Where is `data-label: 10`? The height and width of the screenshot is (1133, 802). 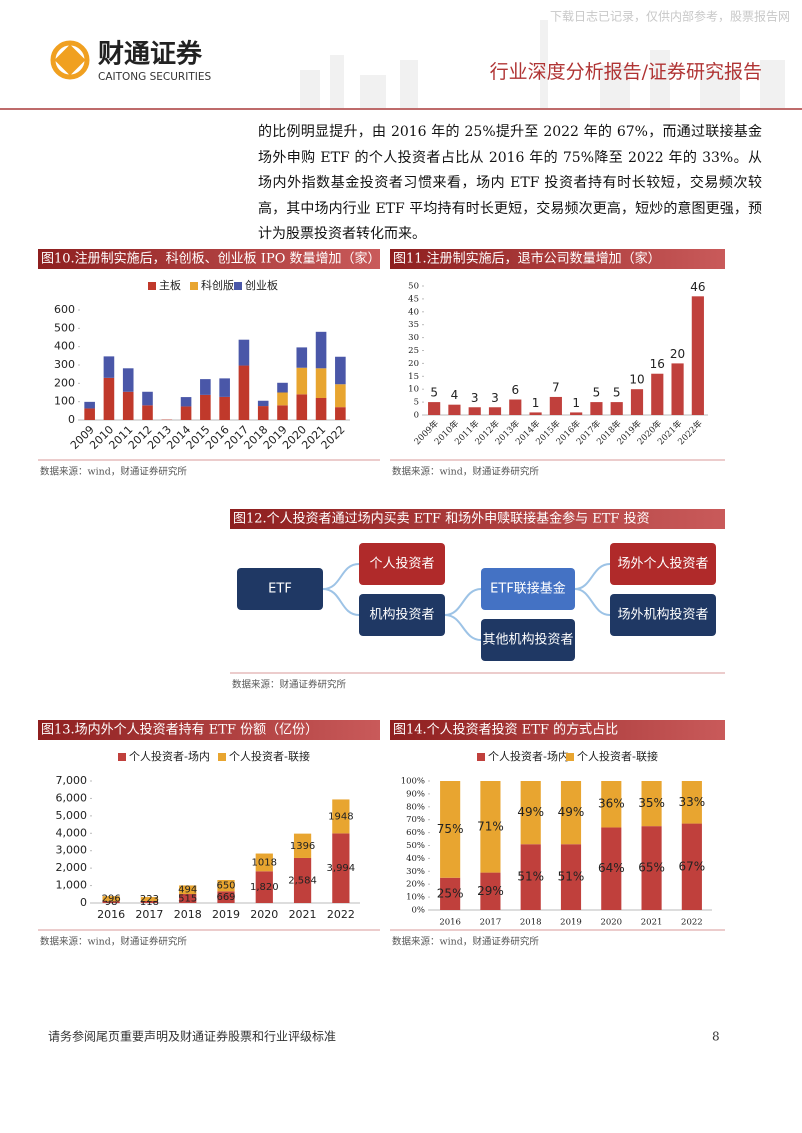 data-label: 10 is located at coordinates (636, 380).